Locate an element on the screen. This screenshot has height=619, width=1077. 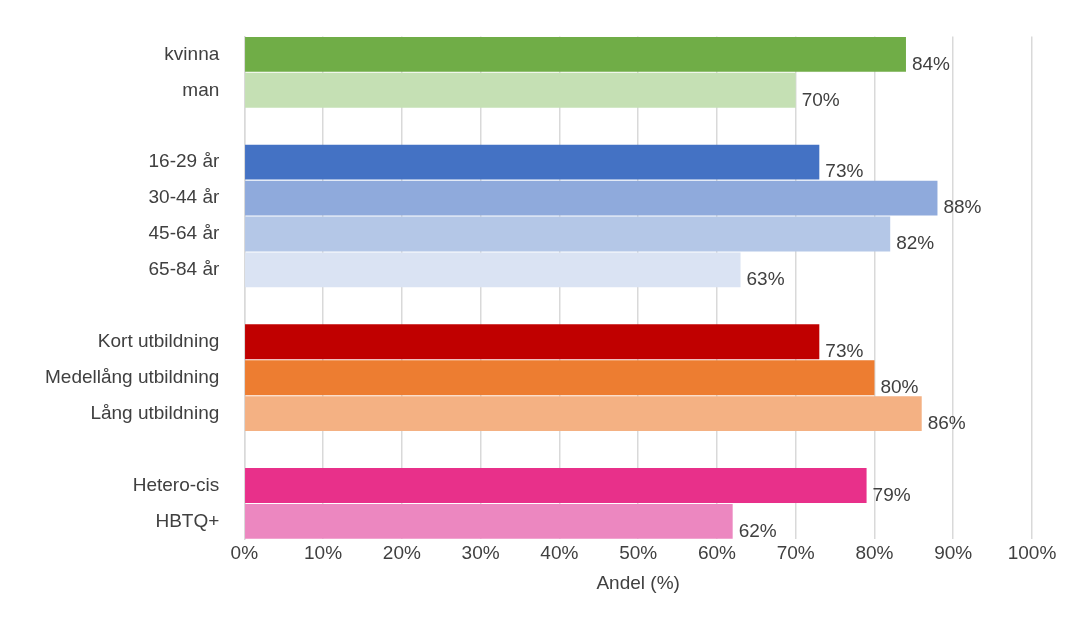
data-label: 70% is located at coordinates (820, 99).